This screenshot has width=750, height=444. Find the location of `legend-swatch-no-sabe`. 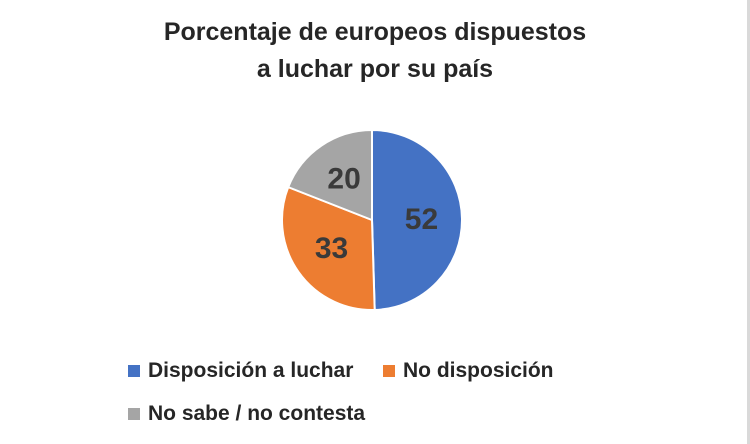

legend-swatch-no-sabe is located at coordinates (134, 414).